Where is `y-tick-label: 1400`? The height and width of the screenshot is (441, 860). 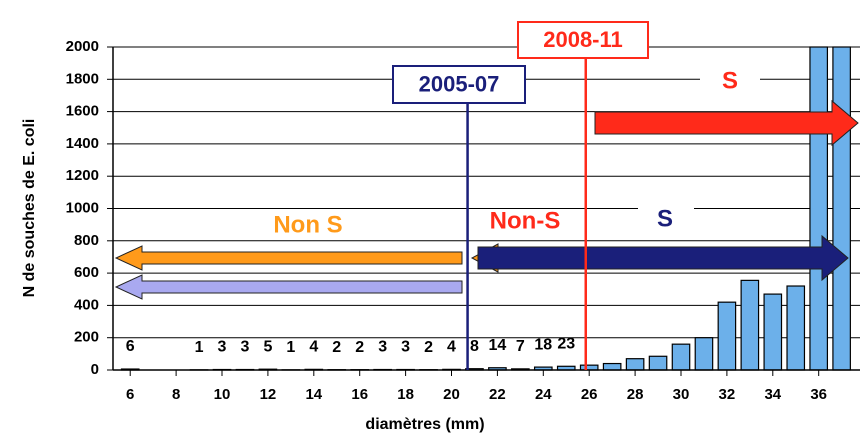
y-tick-label: 1400 is located at coordinates (82, 143).